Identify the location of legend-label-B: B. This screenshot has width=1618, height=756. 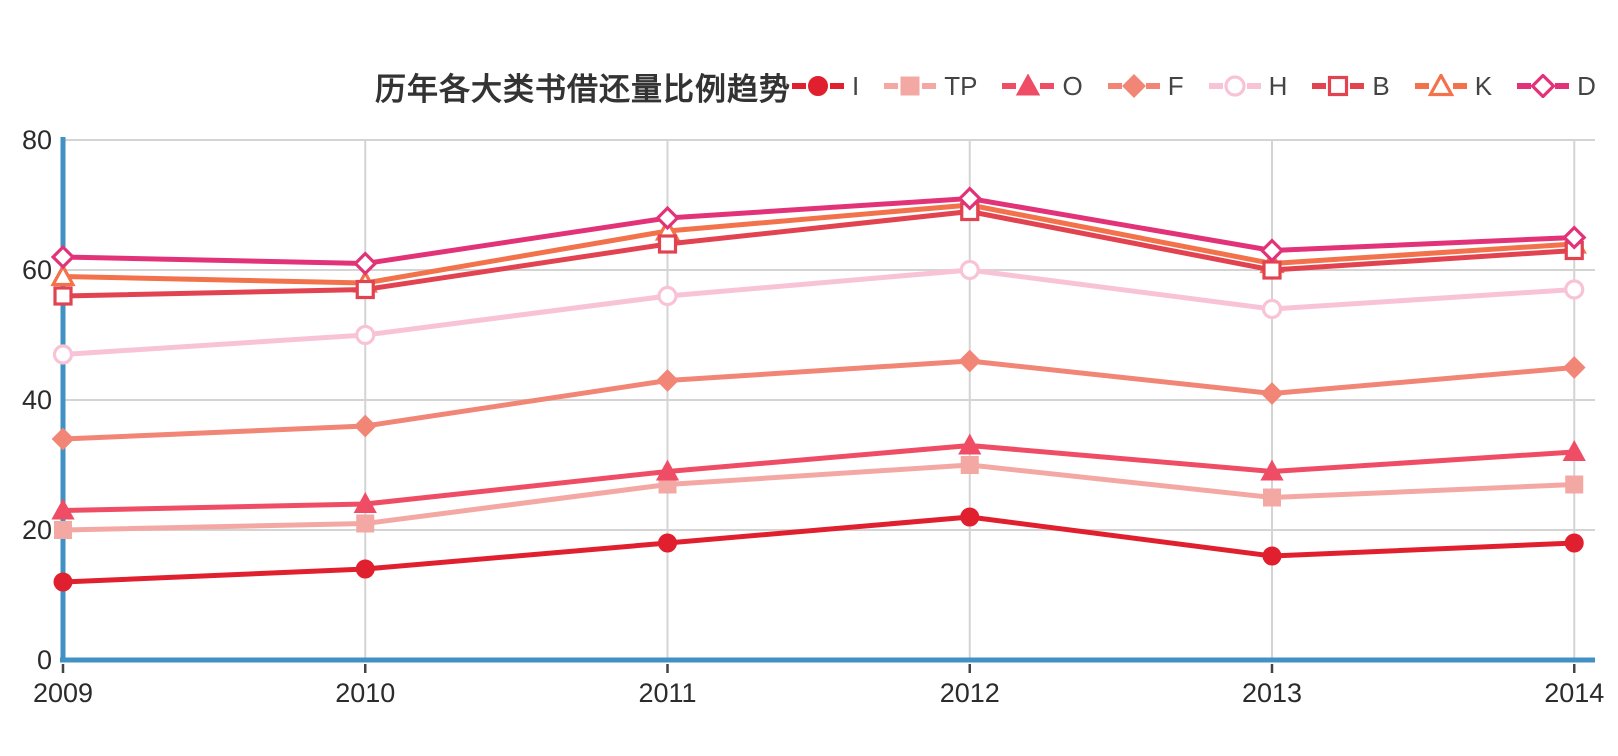
(1381, 86).